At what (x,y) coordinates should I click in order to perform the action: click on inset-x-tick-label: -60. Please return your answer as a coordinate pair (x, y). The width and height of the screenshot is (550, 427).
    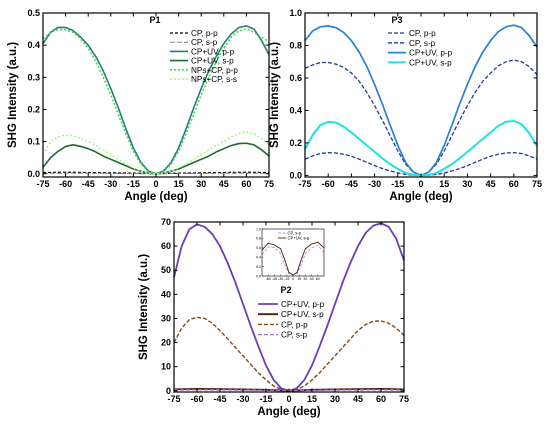
    Looking at the image, I should click on (268, 279).